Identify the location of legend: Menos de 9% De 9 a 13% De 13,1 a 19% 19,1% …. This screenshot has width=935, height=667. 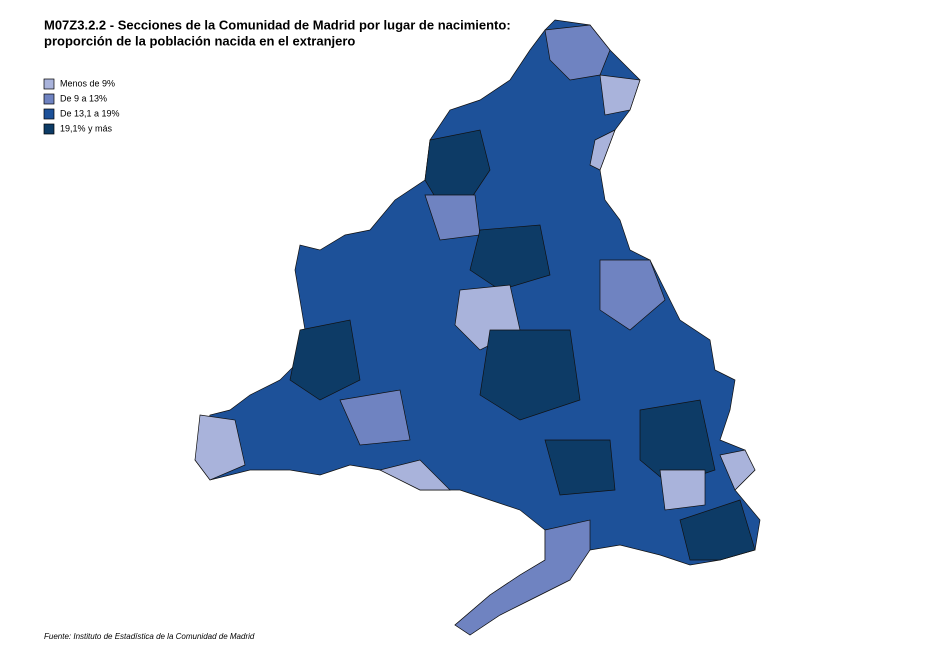
(81, 106).